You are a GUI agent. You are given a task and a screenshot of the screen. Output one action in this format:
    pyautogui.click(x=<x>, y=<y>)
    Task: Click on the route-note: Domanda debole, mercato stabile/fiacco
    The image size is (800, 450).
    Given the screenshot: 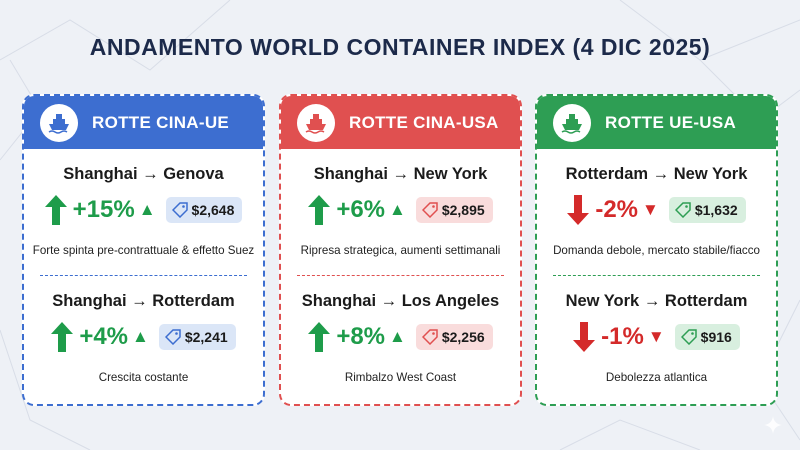 What is the action you would take?
    pyautogui.click(x=656, y=250)
    